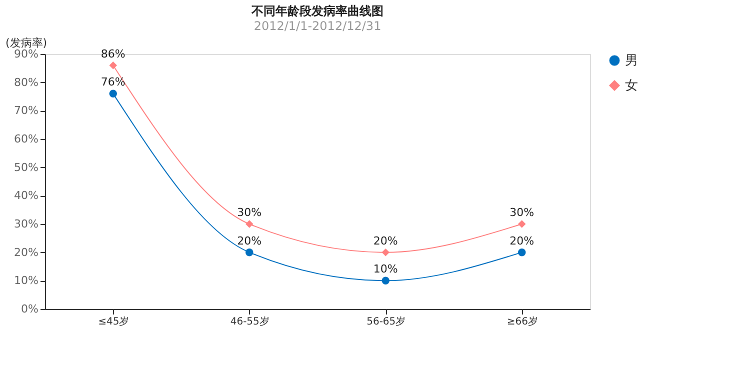  I want to click on data-label: 10%, so click(385, 269).